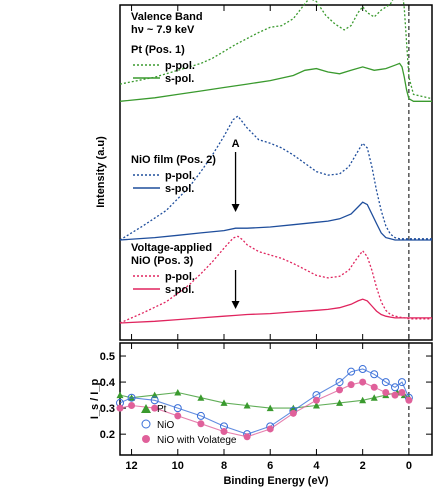 Image resolution: width=436 pixels, height=491 pixels. Describe the element at coordinates (158, 50) in the screenshot. I see `group-1-label: Pt (Pos. 1)` at that location.